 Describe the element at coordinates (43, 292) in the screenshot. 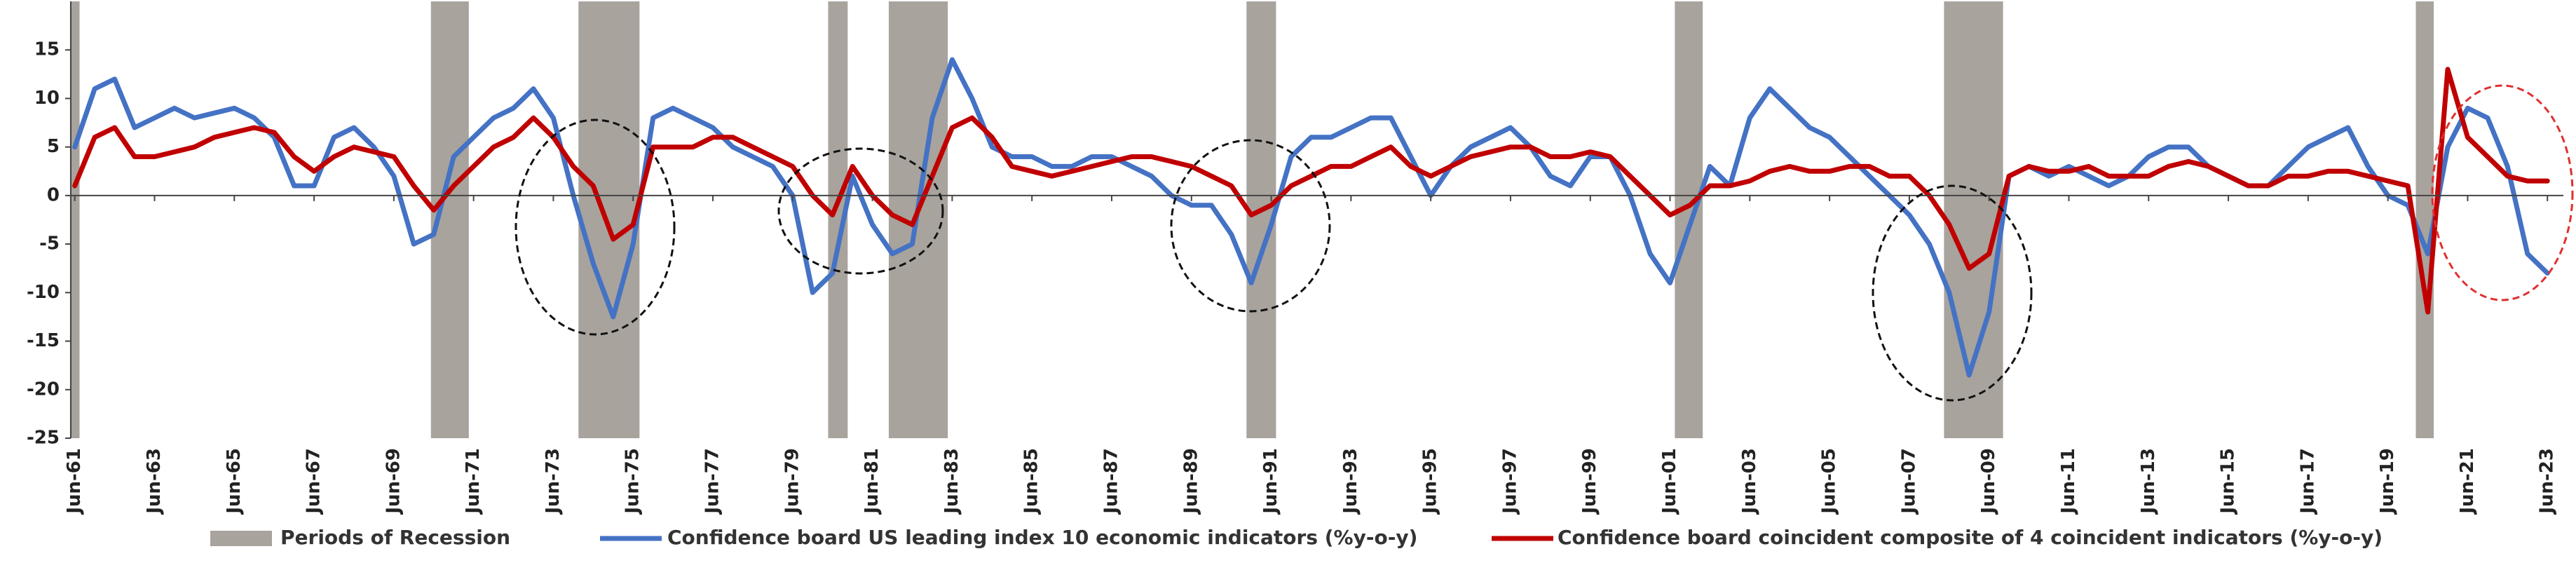

I see `y-tick-label: -10` at that location.